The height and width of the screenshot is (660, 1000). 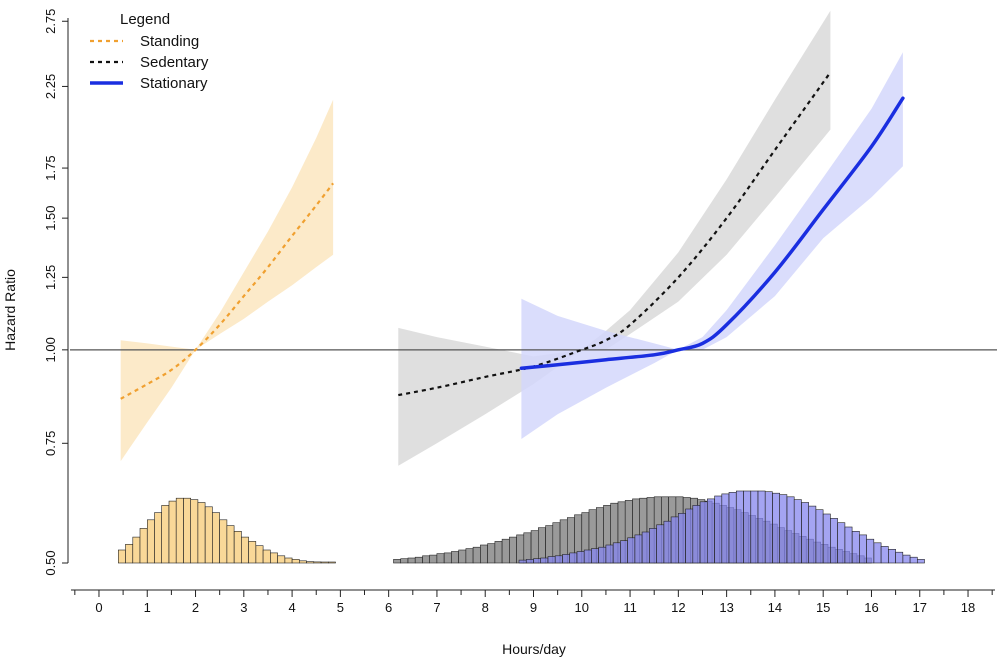 I want to click on histogram-standing, so click(x=227, y=530).